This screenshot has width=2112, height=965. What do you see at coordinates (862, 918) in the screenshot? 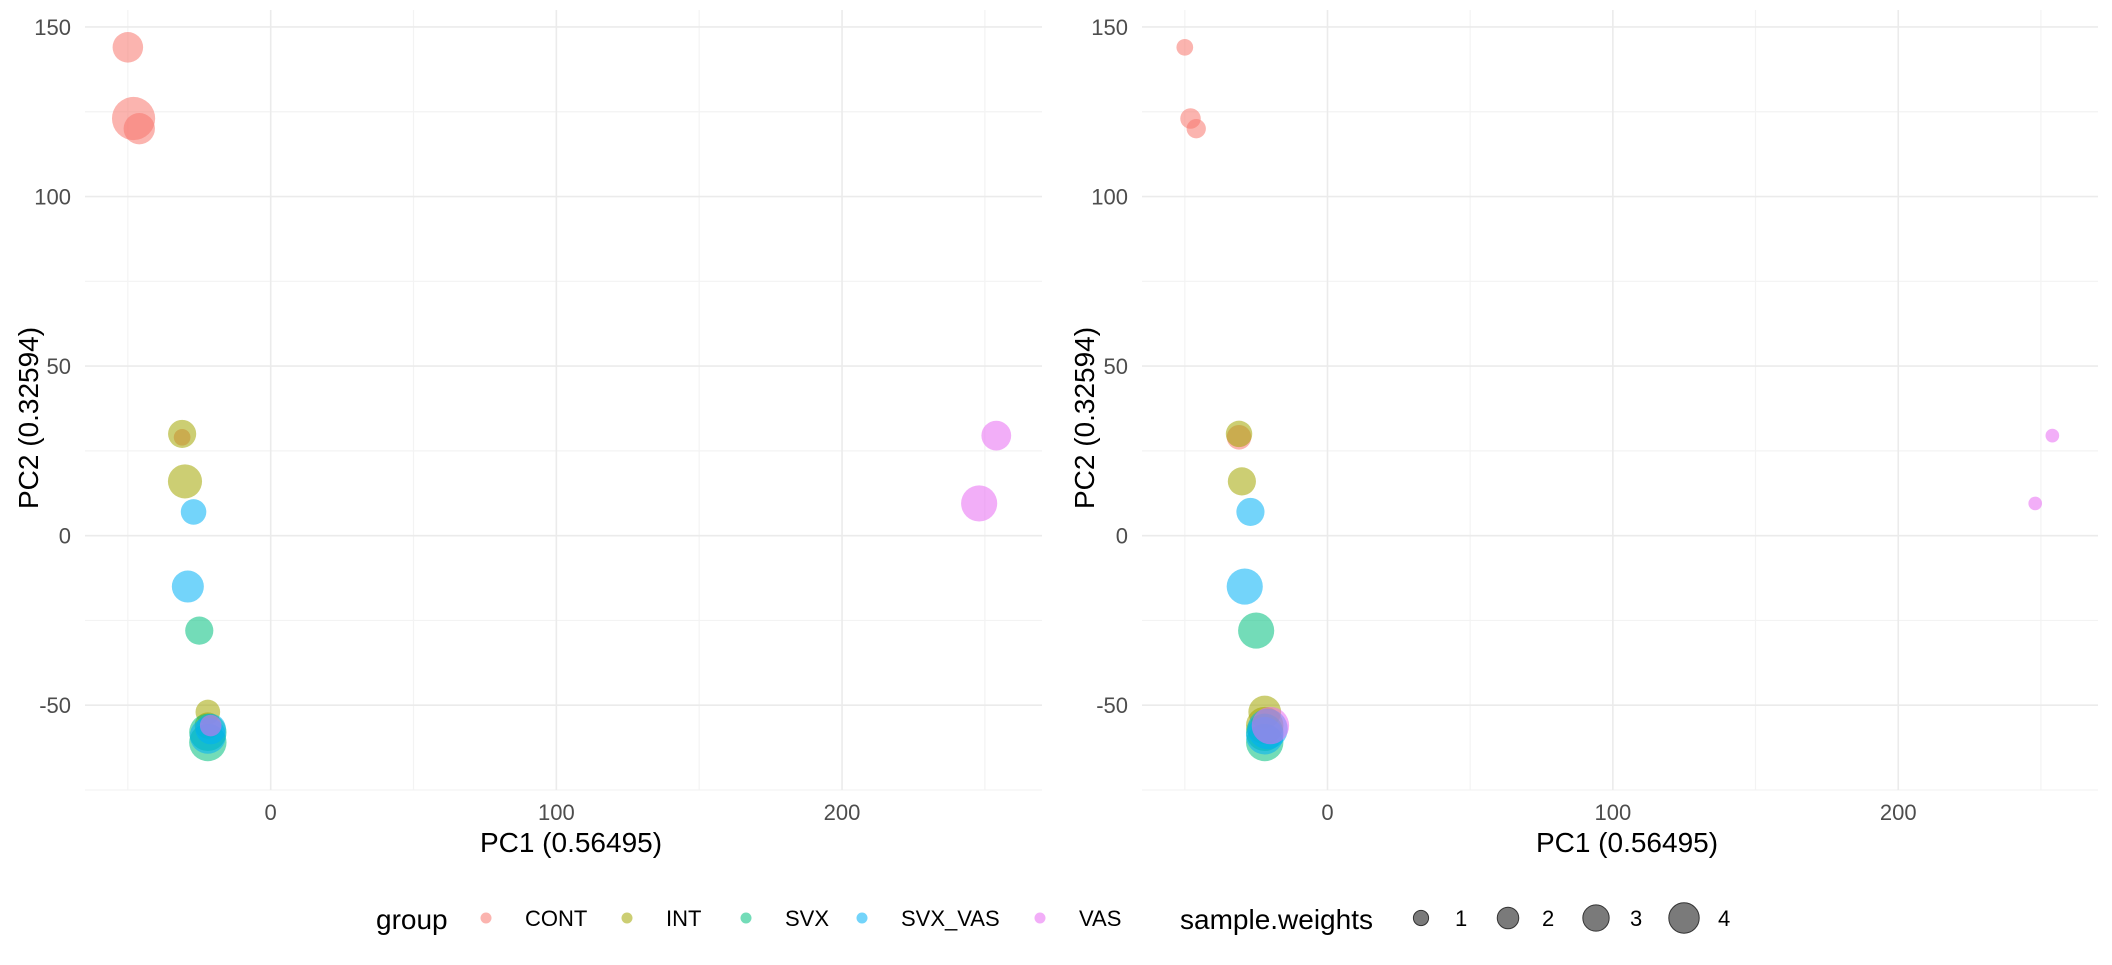
I see `legend-key-svx-vas` at bounding box center [862, 918].